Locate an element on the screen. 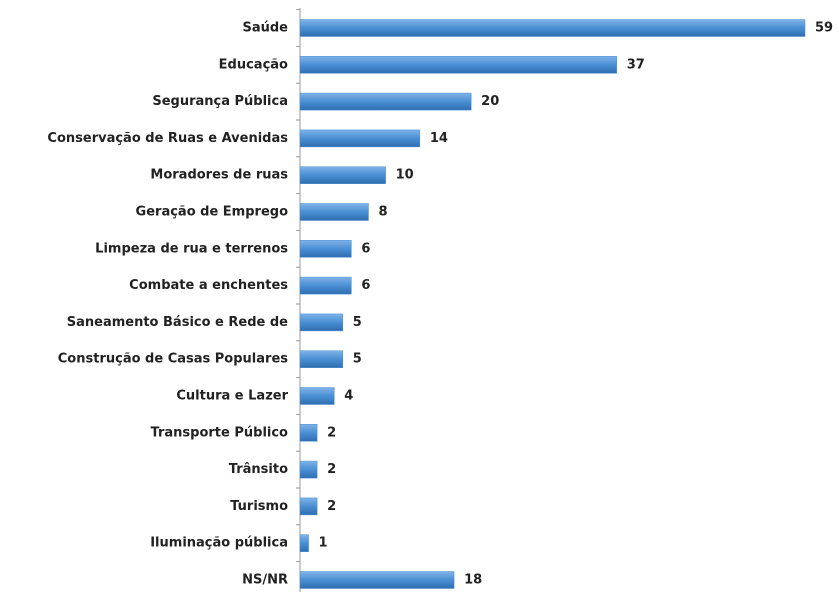 This screenshot has width=839, height=592. value-label: 59 is located at coordinates (824, 28).